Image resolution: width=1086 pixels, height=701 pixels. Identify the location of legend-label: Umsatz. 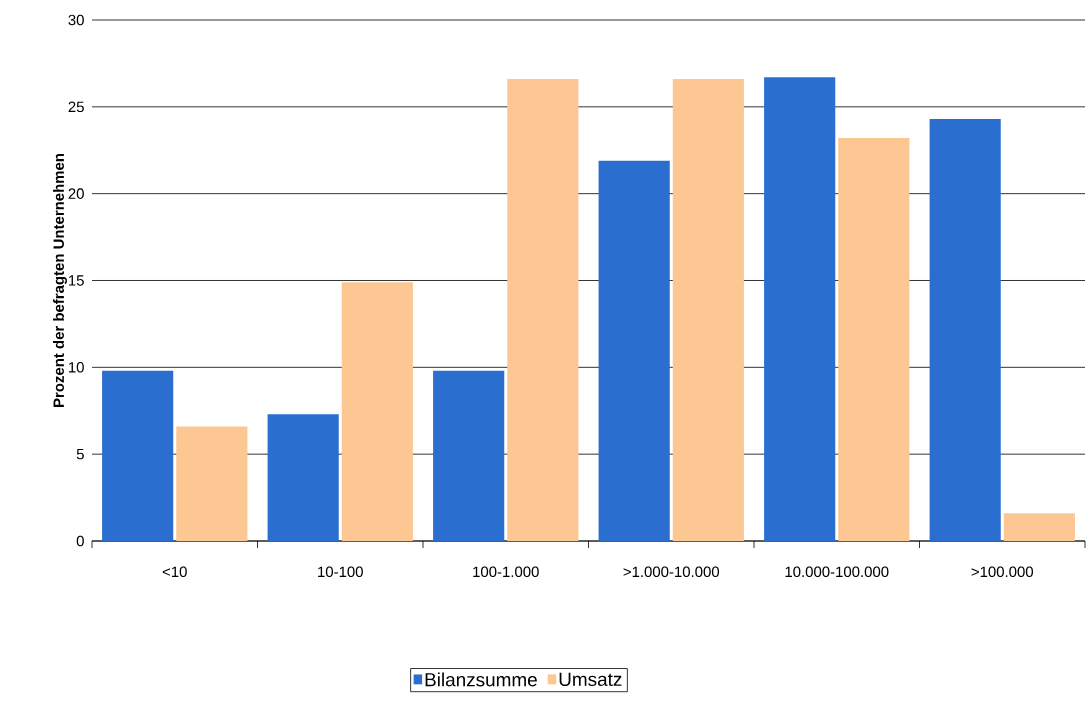
(590, 679).